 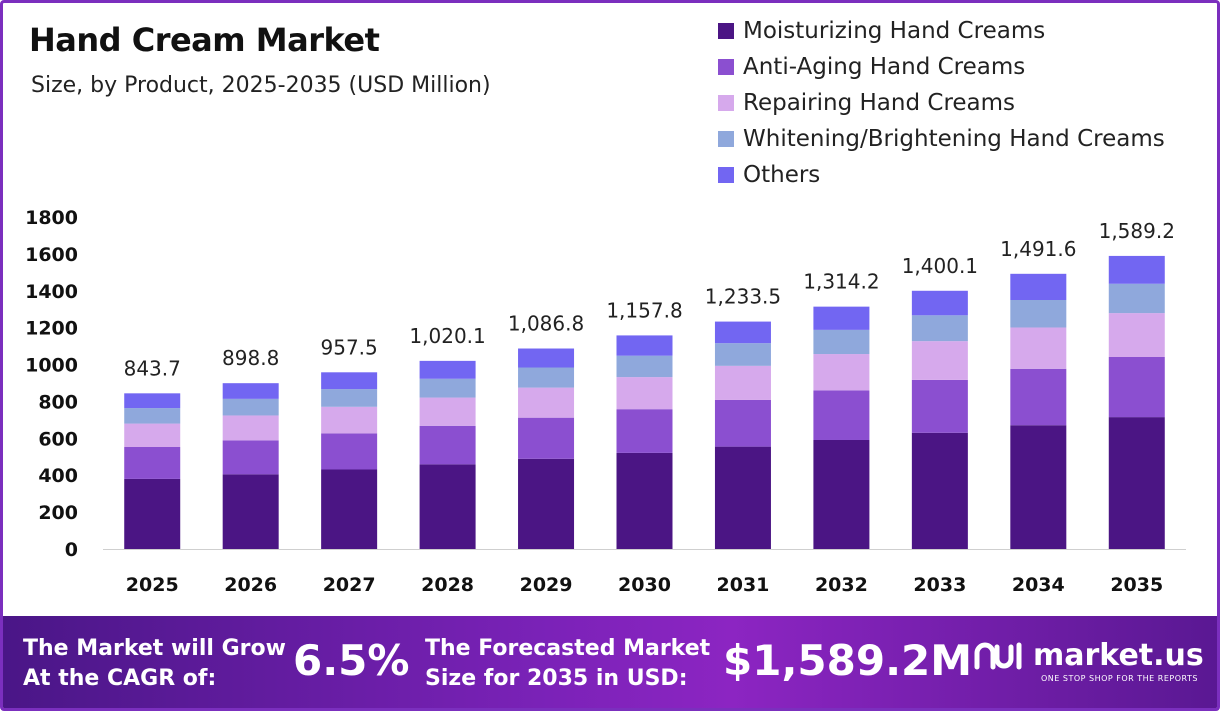 I want to click on legend-label-whitening: Whitening/Brightening Hand Creams, so click(x=954, y=139).